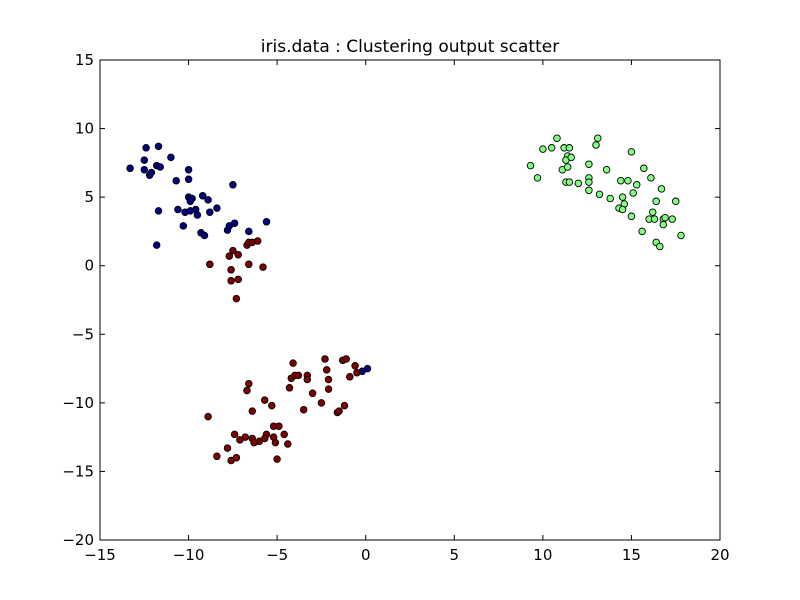 The image size is (800, 600). I want to click on x-tick-label: −15, so click(100, 555).